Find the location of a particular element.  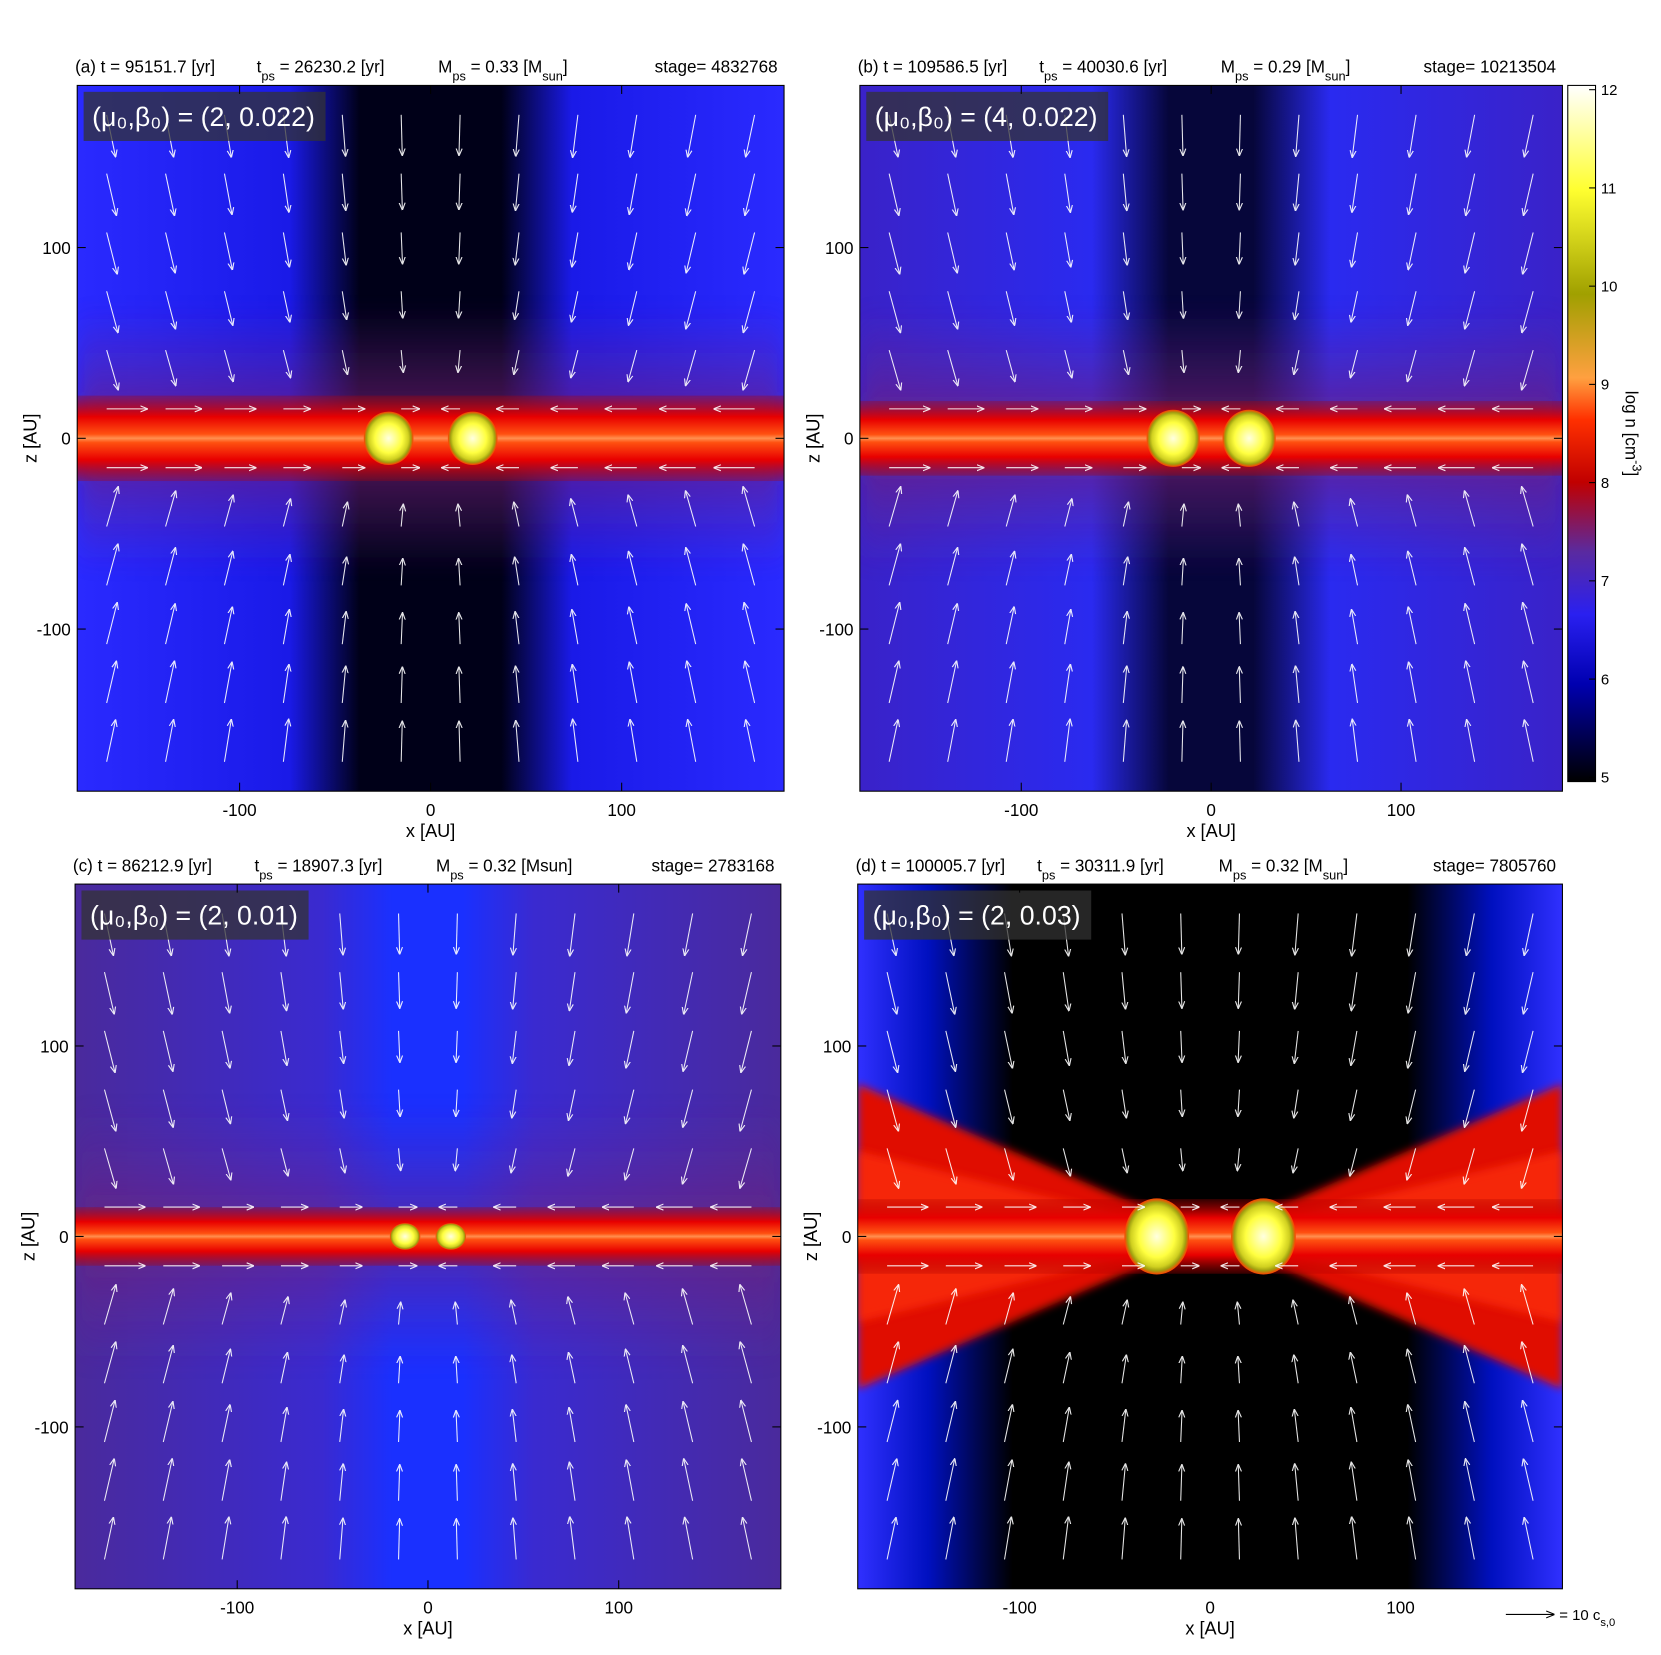

y-tick-label: 100 is located at coordinates (54, 1046).